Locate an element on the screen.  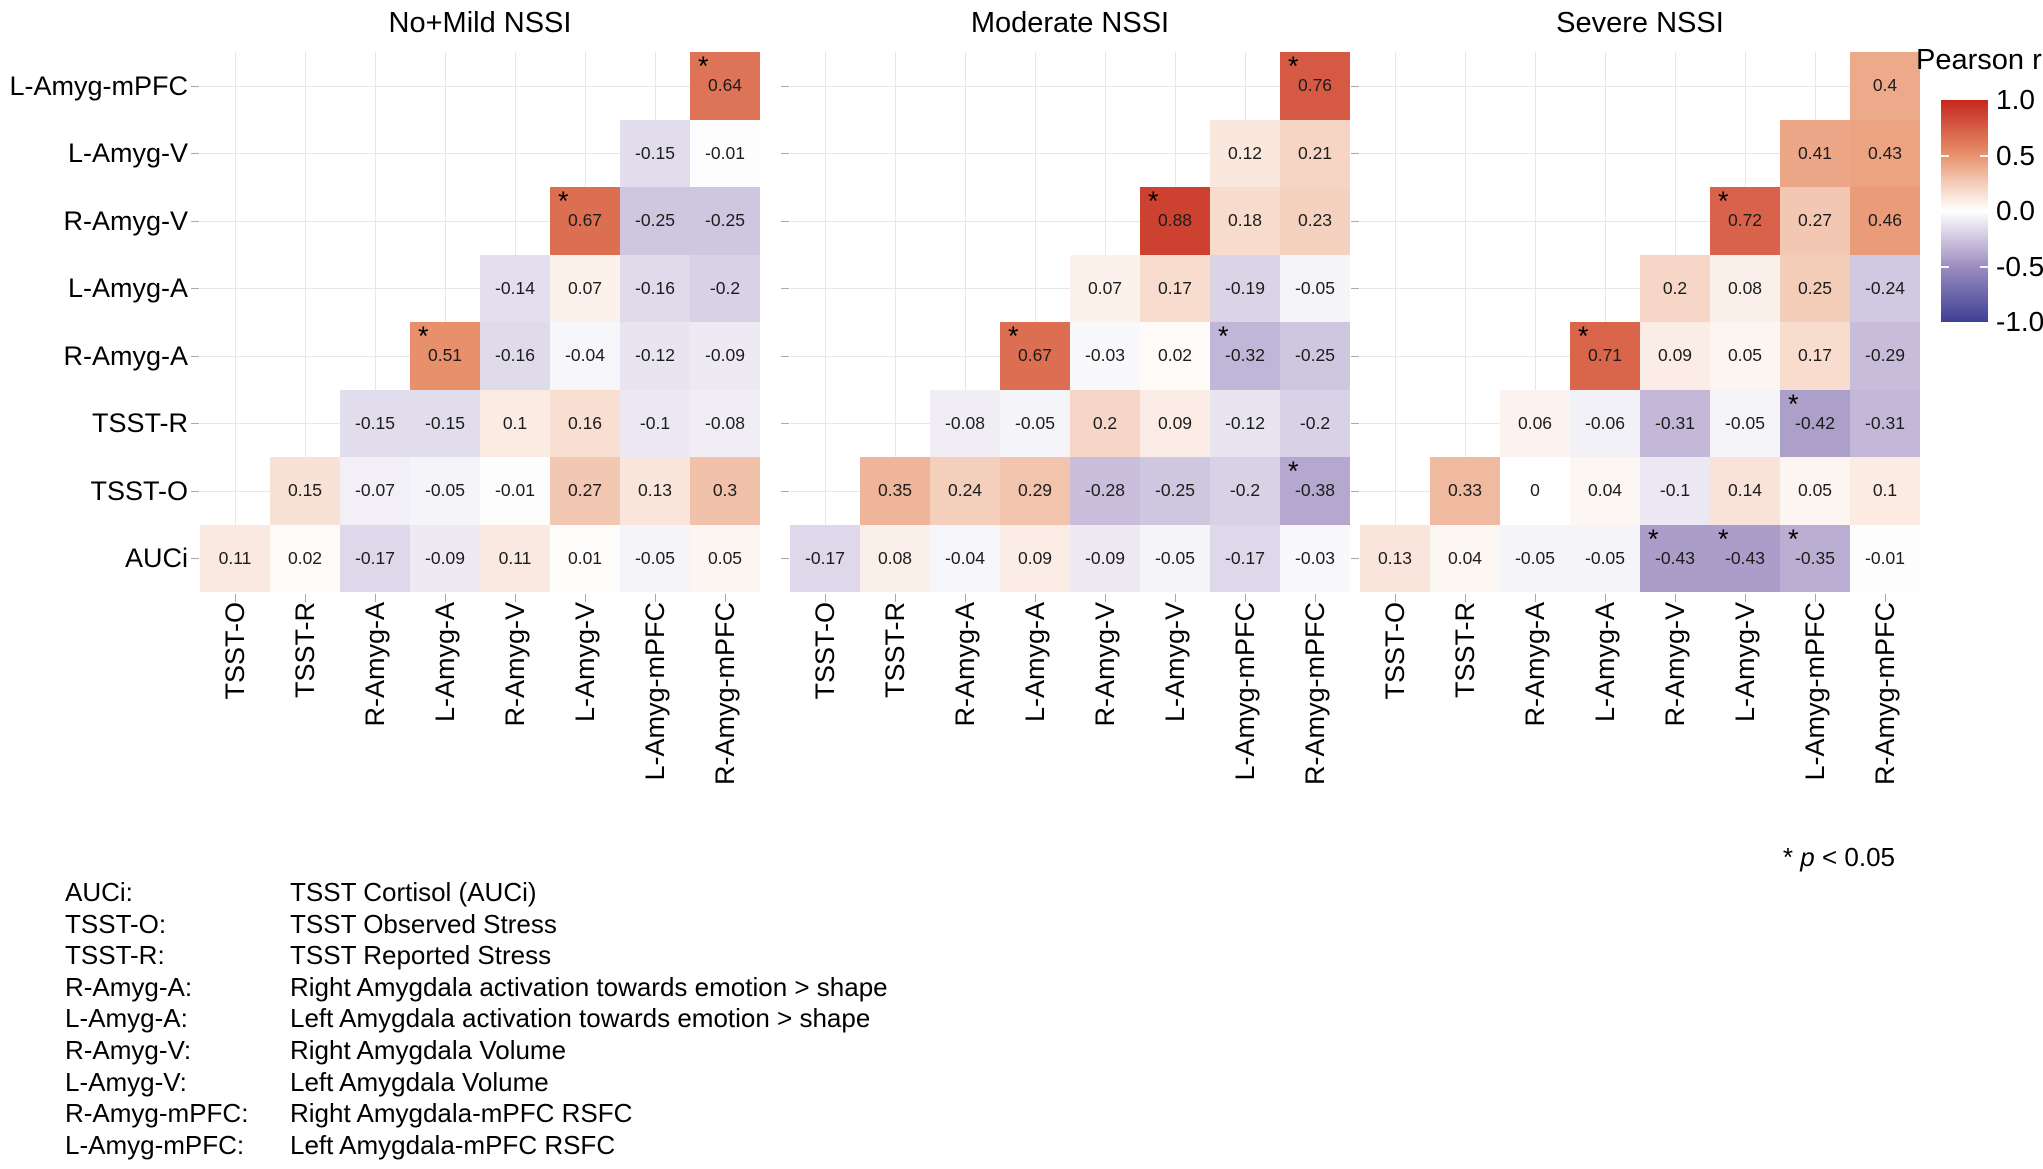
correlation-value: -0.25 is located at coordinates (725, 220).